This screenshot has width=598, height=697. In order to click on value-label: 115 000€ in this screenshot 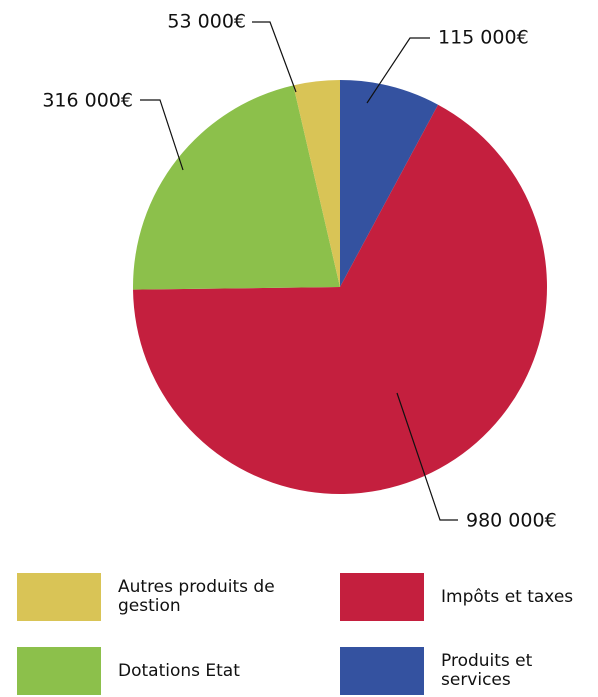, I will do `click(483, 38)`.